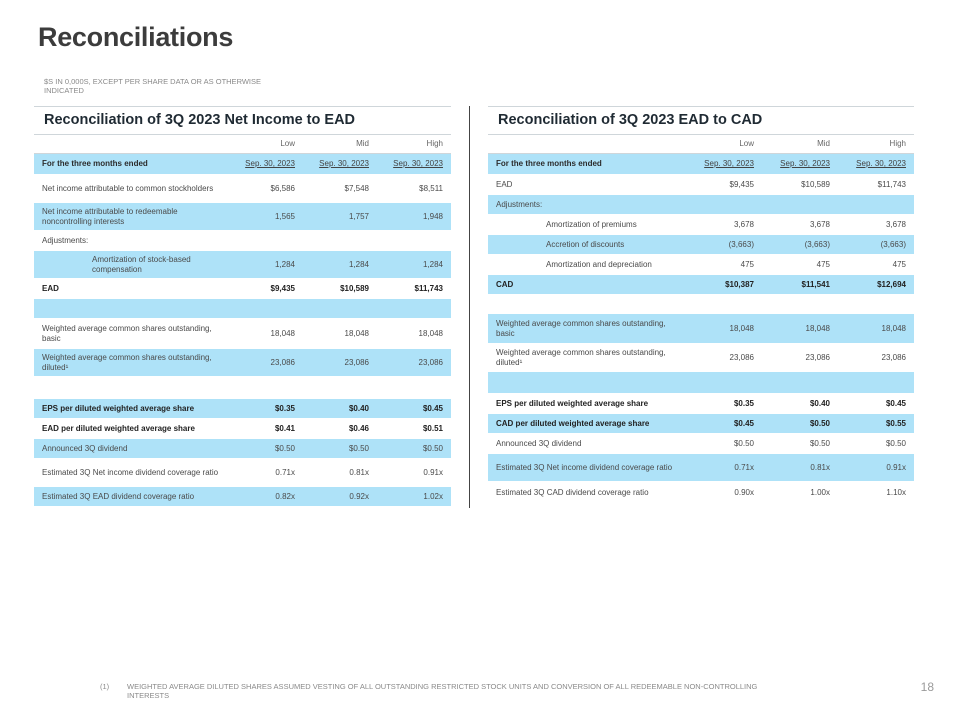 The width and height of the screenshot is (960, 720). What do you see at coordinates (414, 188) in the screenshot?
I see `cell: $8,511` at bounding box center [414, 188].